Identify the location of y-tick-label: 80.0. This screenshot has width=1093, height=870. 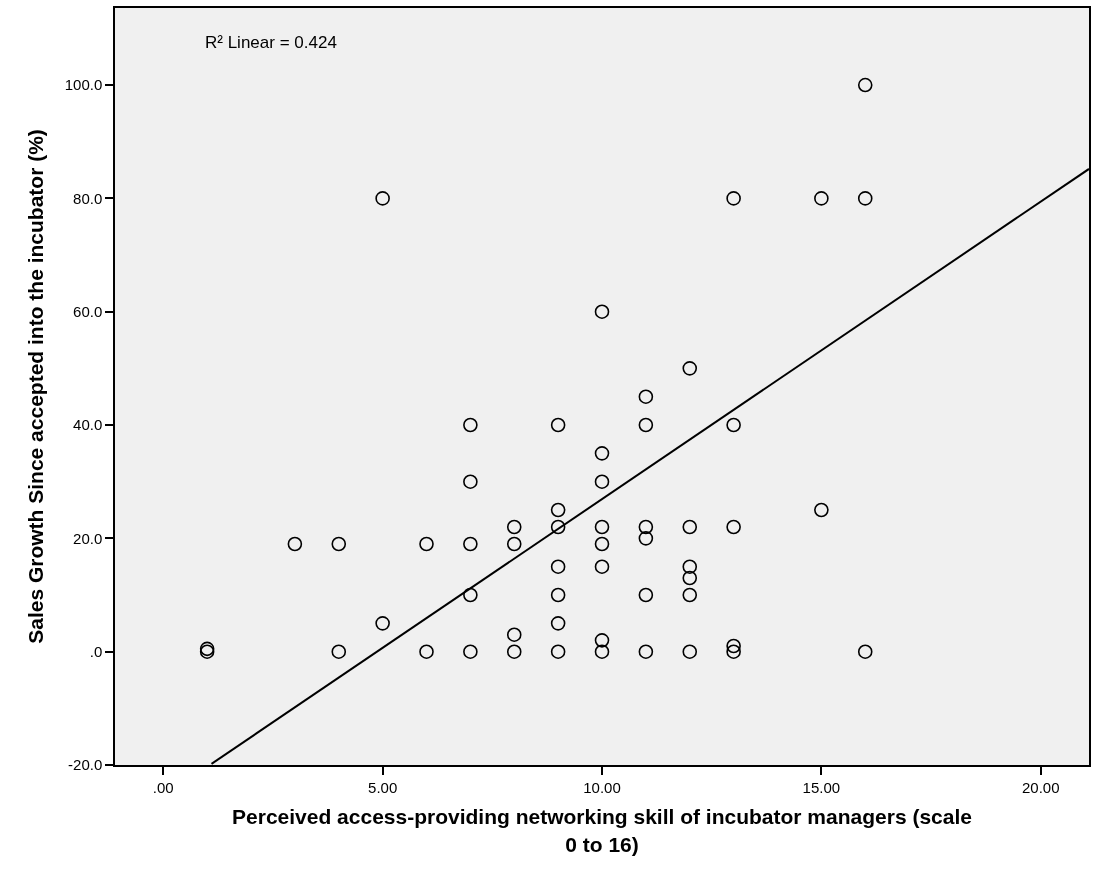
(88, 198).